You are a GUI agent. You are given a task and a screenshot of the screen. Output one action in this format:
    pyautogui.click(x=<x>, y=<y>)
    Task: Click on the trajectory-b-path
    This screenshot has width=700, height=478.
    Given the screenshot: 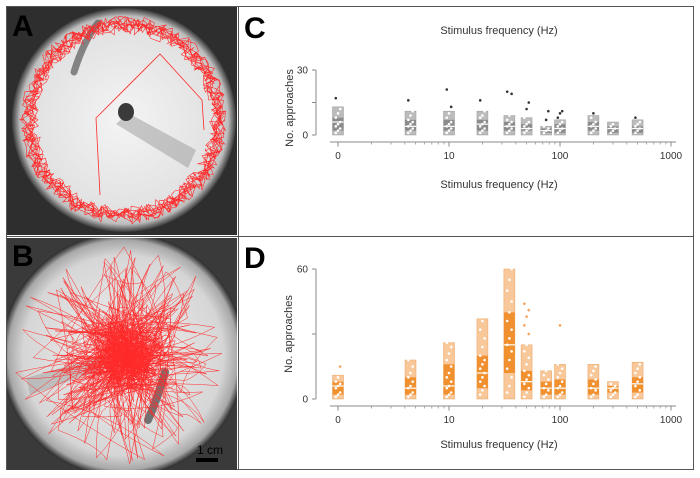 What is the action you would take?
    pyautogui.click(x=119, y=355)
    